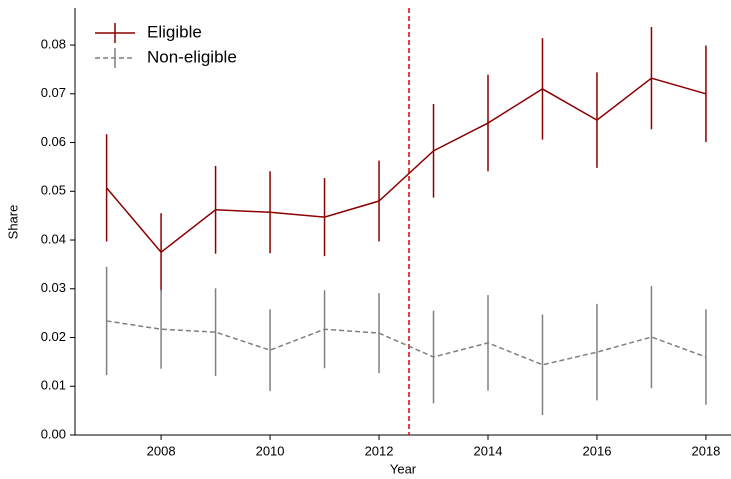 Image resolution: width=731 pixels, height=479 pixels. I want to click on x-axis-label: Year, so click(403, 468).